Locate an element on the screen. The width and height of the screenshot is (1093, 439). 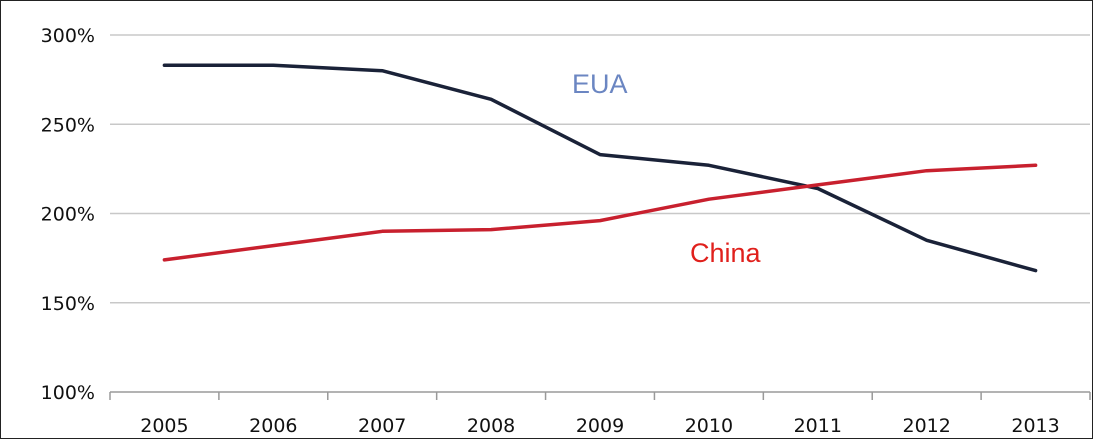
series-label-eua: EUA is located at coordinates (600, 84).